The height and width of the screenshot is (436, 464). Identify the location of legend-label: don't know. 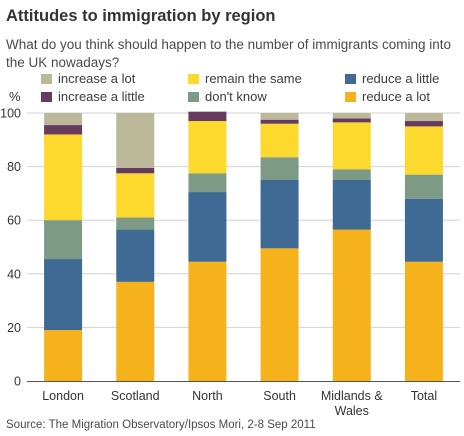
(236, 96).